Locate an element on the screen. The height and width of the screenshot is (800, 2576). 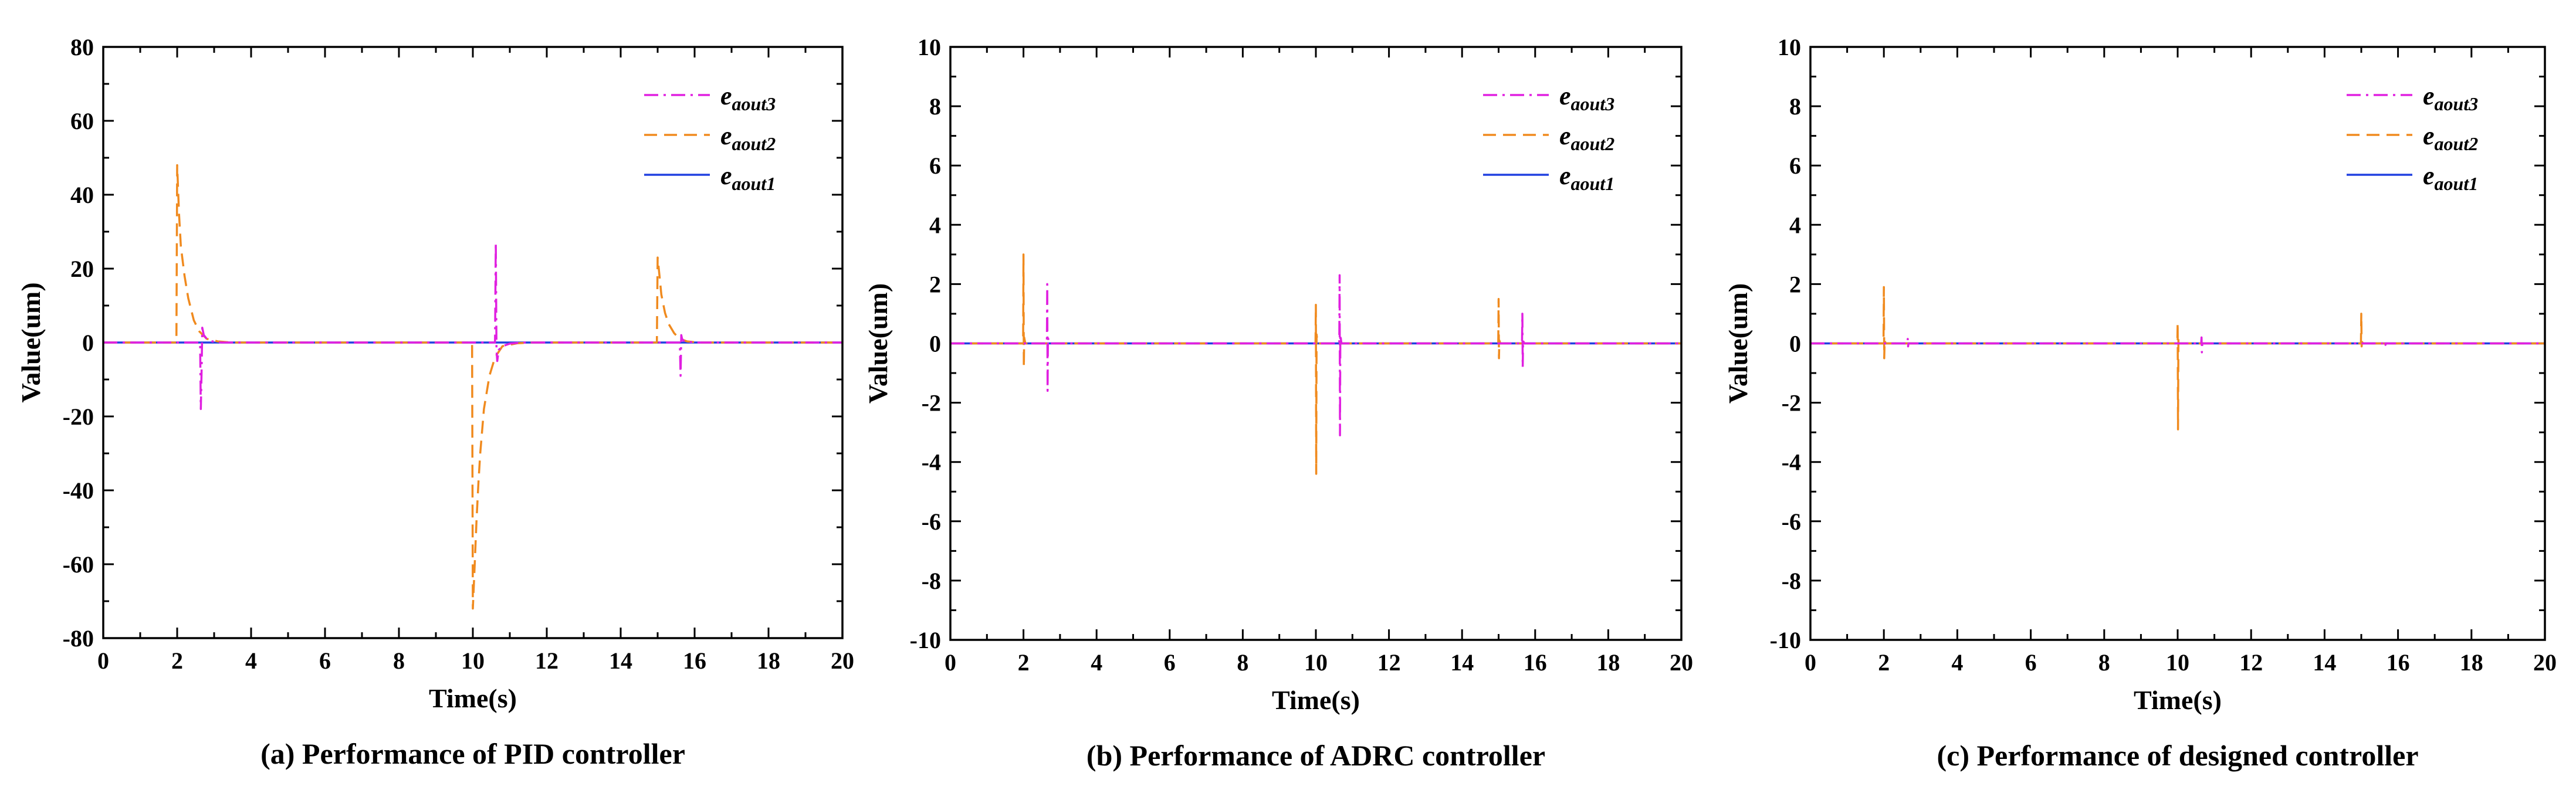
y-tick-label: -4 is located at coordinates (931, 462).